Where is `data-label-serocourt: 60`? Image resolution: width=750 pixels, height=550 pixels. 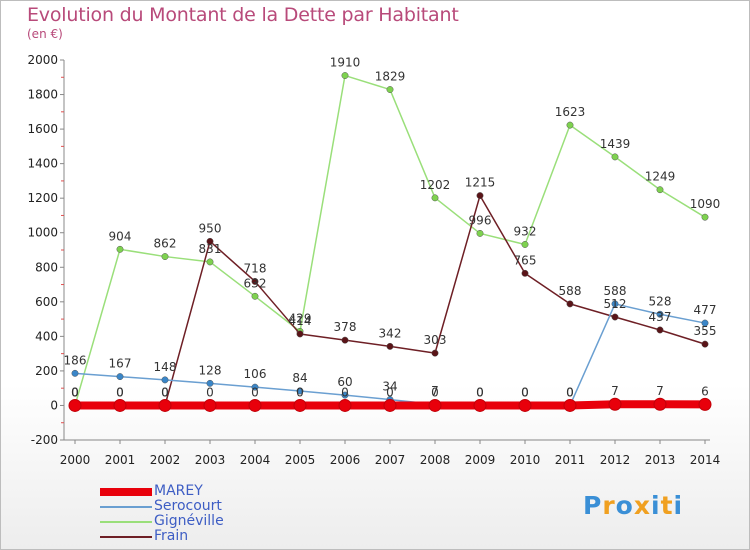
data-label-serocourt: 60 is located at coordinates (344, 382).